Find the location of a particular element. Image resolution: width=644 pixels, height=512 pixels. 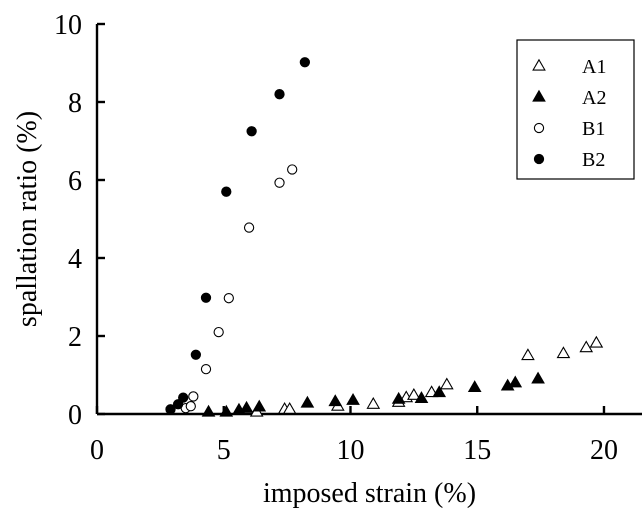

y-axis-title: spallation ratio (%) is located at coordinates (27, 219).